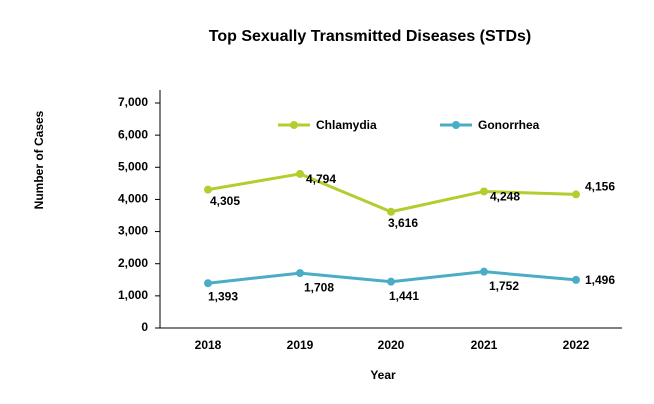  What do you see at coordinates (133, 134) in the screenshot?
I see `y-tick-label: 6,000` at bounding box center [133, 134].